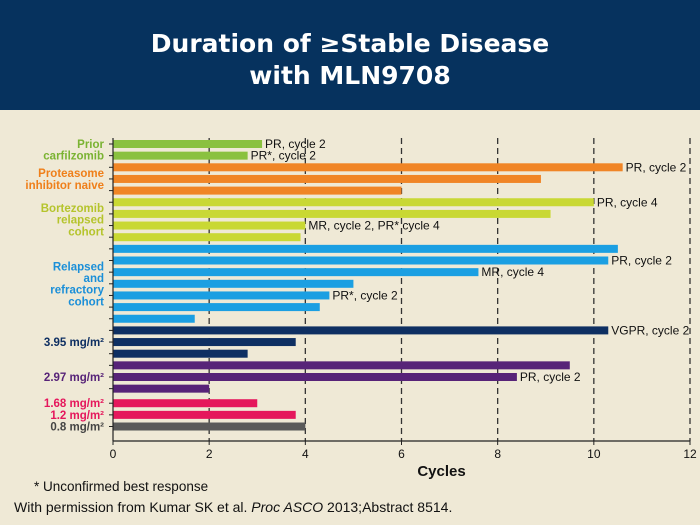 The height and width of the screenshot is (525, 700). I want to click on citation-suffix: 2013;Abstract 8514., so click(390, 507).